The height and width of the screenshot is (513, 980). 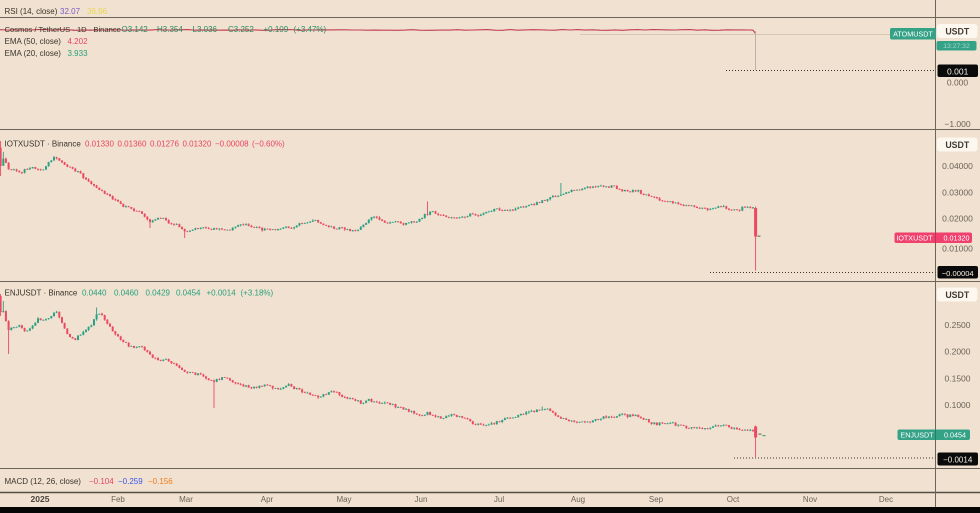 What do you see at coordinates (914, 238) in the screenshot?
I see `svg-text: IOTXUSDT` at bounding box center [914, 238].